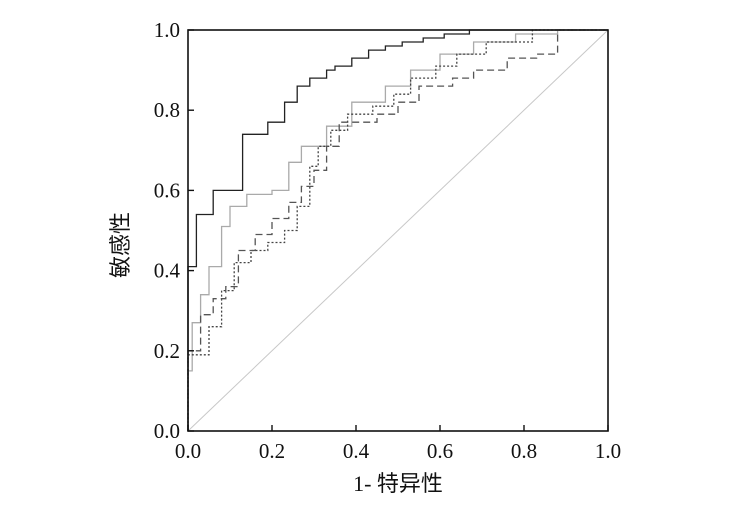  I want to click on x-tick-label: 0.4, so click(356, 451).